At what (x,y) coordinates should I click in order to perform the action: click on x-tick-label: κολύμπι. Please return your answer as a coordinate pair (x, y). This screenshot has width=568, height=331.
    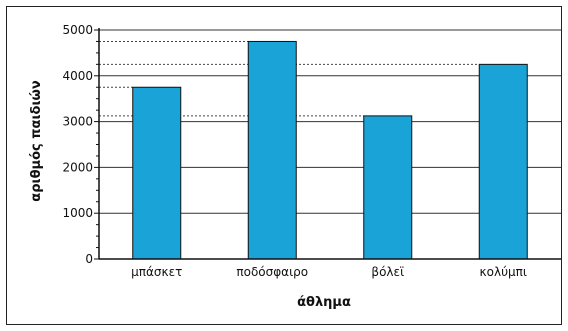
    Looking at the image, I should click on (503, 272).